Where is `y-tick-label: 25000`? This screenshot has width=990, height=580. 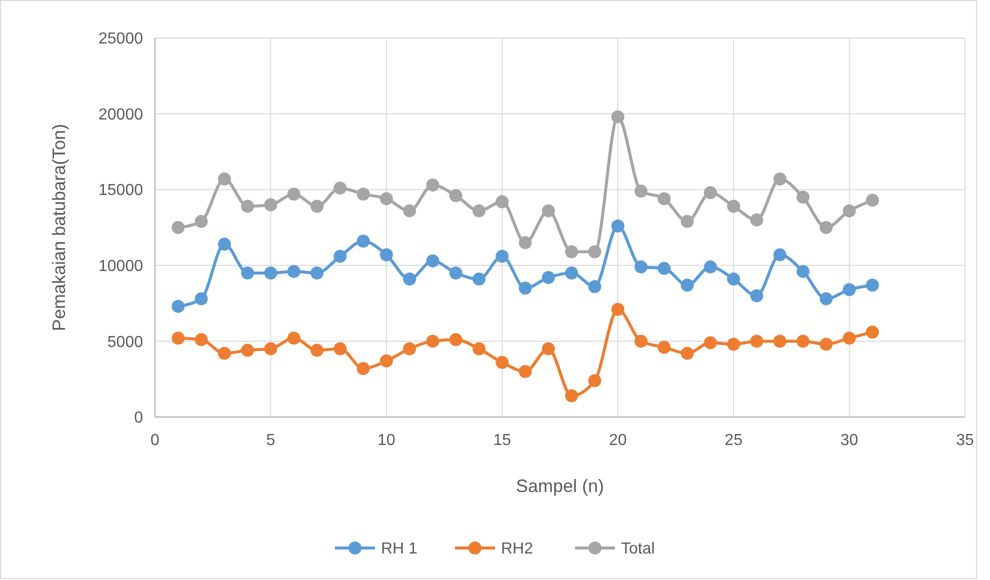
y-tick-label: 25000 is located at coordinates (121, 39).